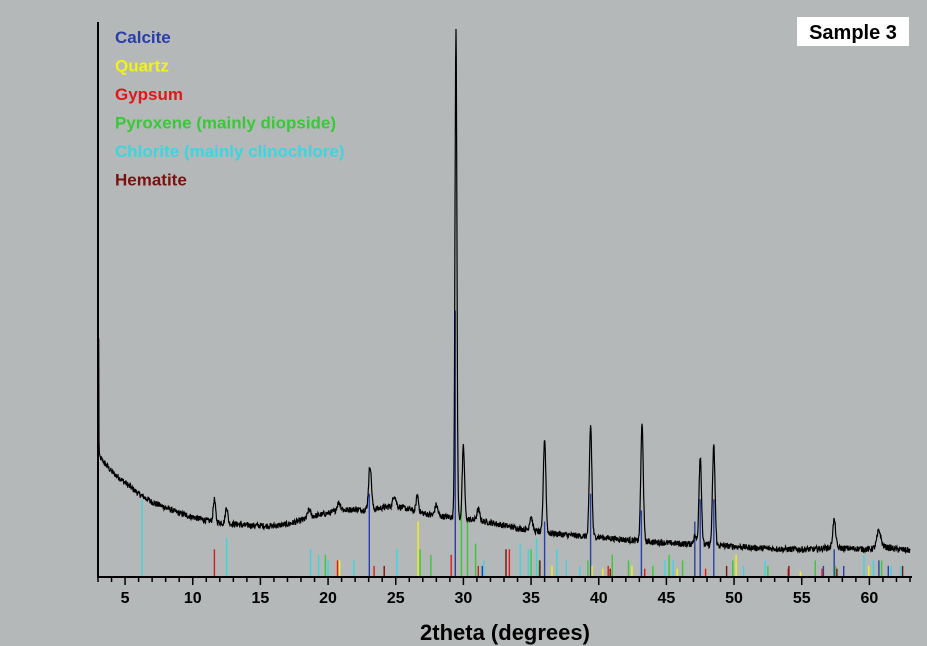 This screenshot has width=927, height=646. What do you see at coordinates (149, 94) in the screenshot?
I see `legend-item: Gypsum` at bounding box center [149, 94].